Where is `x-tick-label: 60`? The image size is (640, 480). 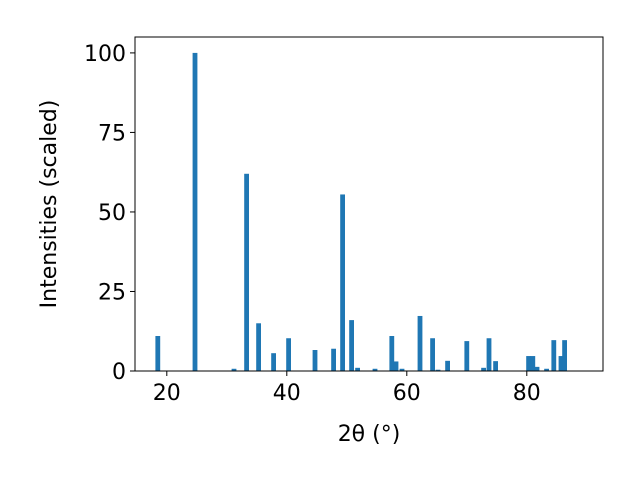 x-tick-label: 60 is located at coordinates (407, 393).